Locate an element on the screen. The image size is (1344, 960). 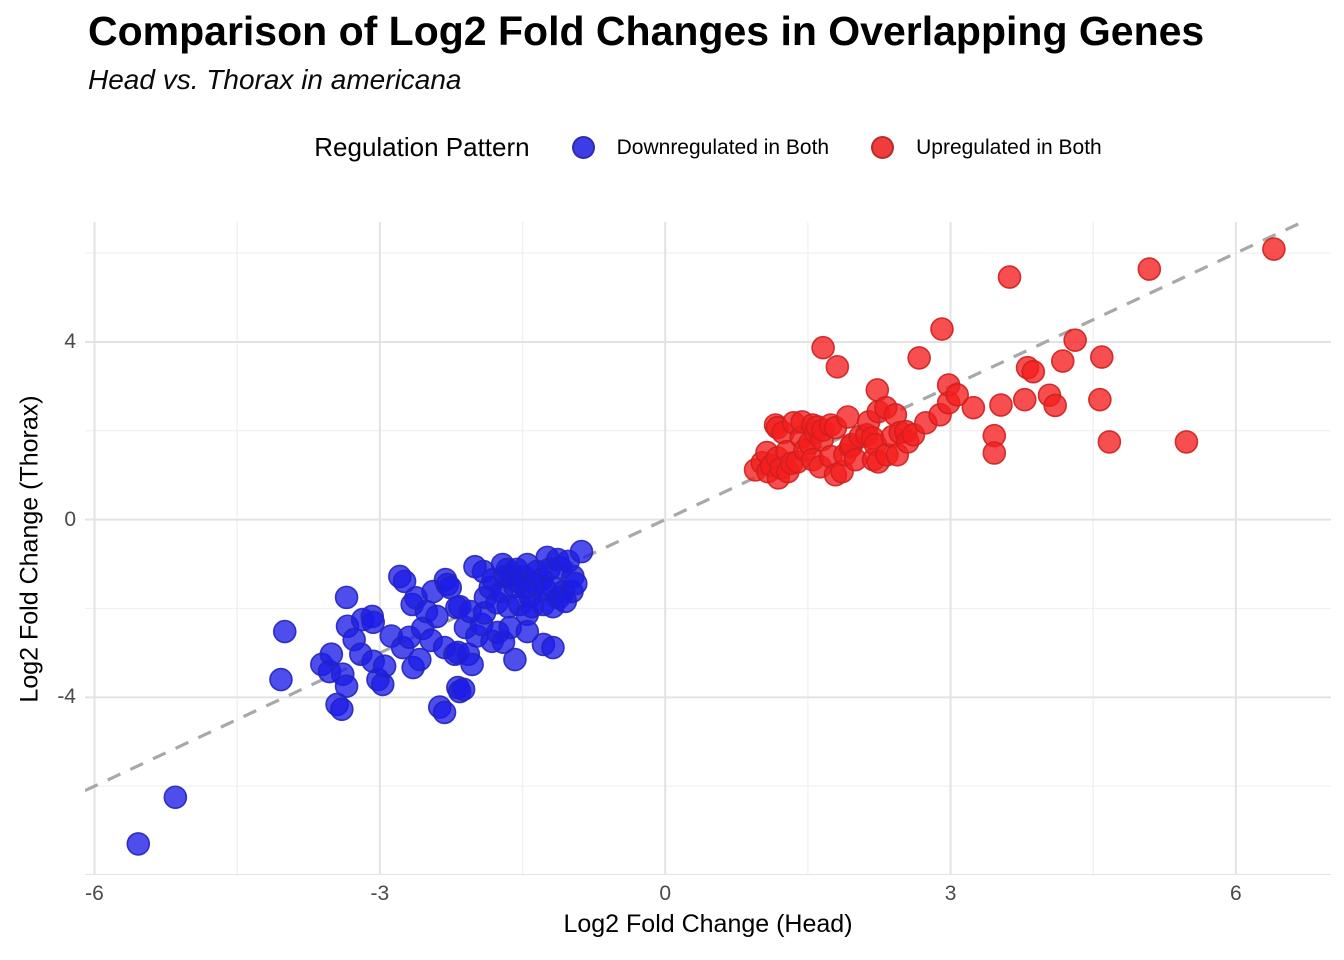
x-tick-label: -6 is located at coordinates (94, 893).